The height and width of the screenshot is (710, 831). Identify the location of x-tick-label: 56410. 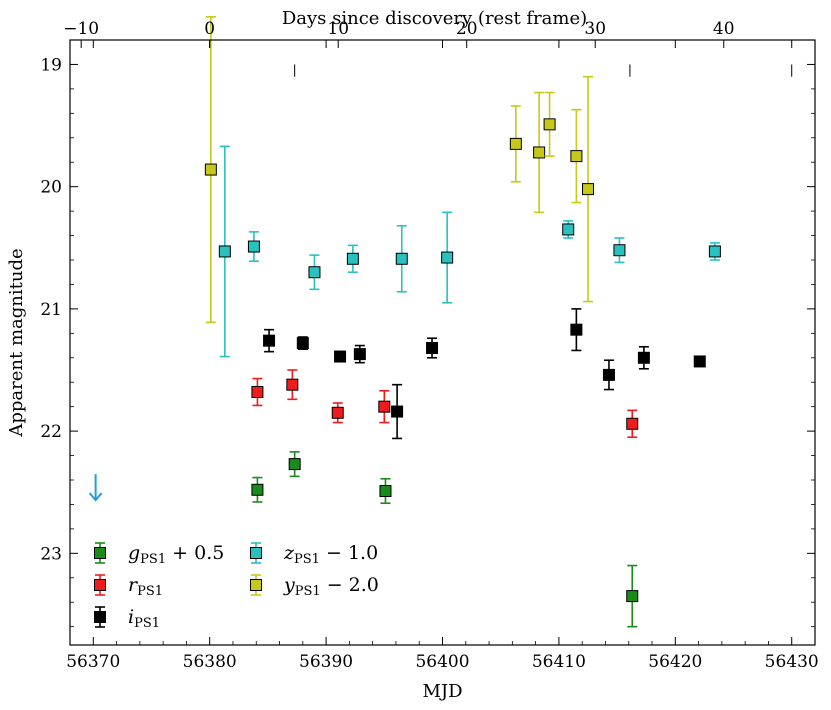
(559, 662).